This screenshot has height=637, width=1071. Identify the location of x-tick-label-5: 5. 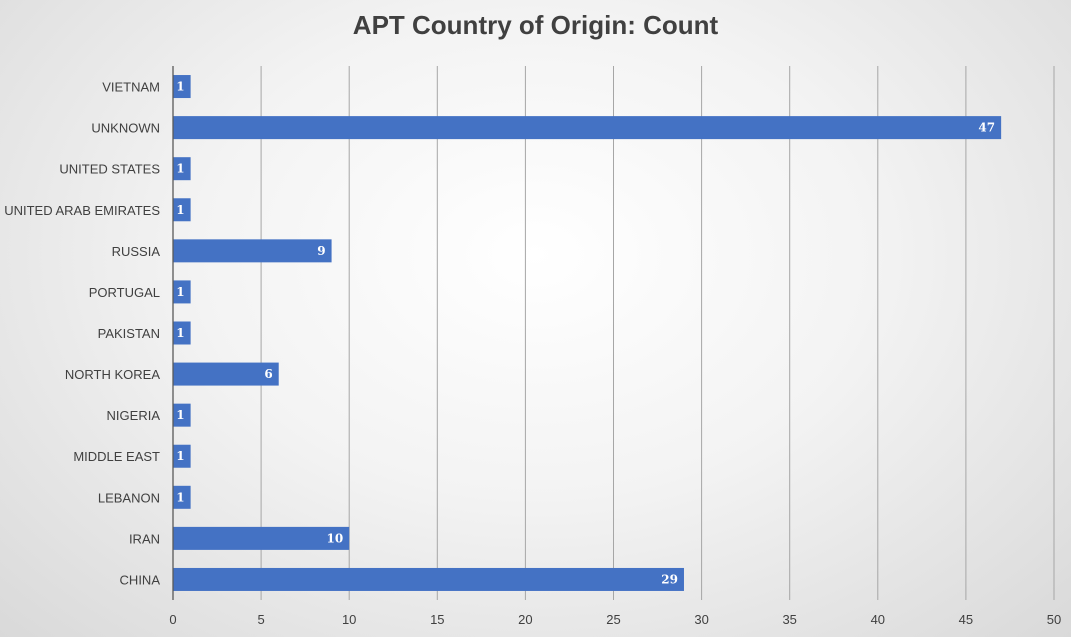
(260, 619).